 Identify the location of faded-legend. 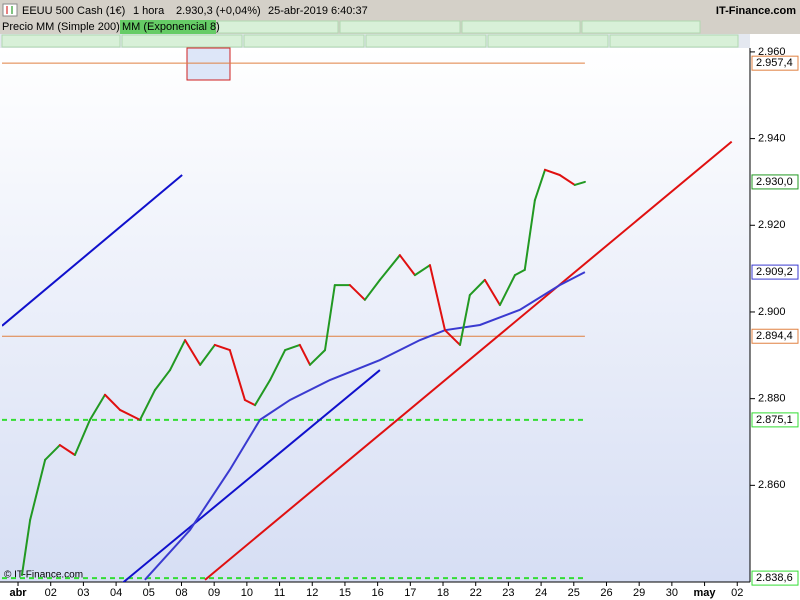
(370, 34).